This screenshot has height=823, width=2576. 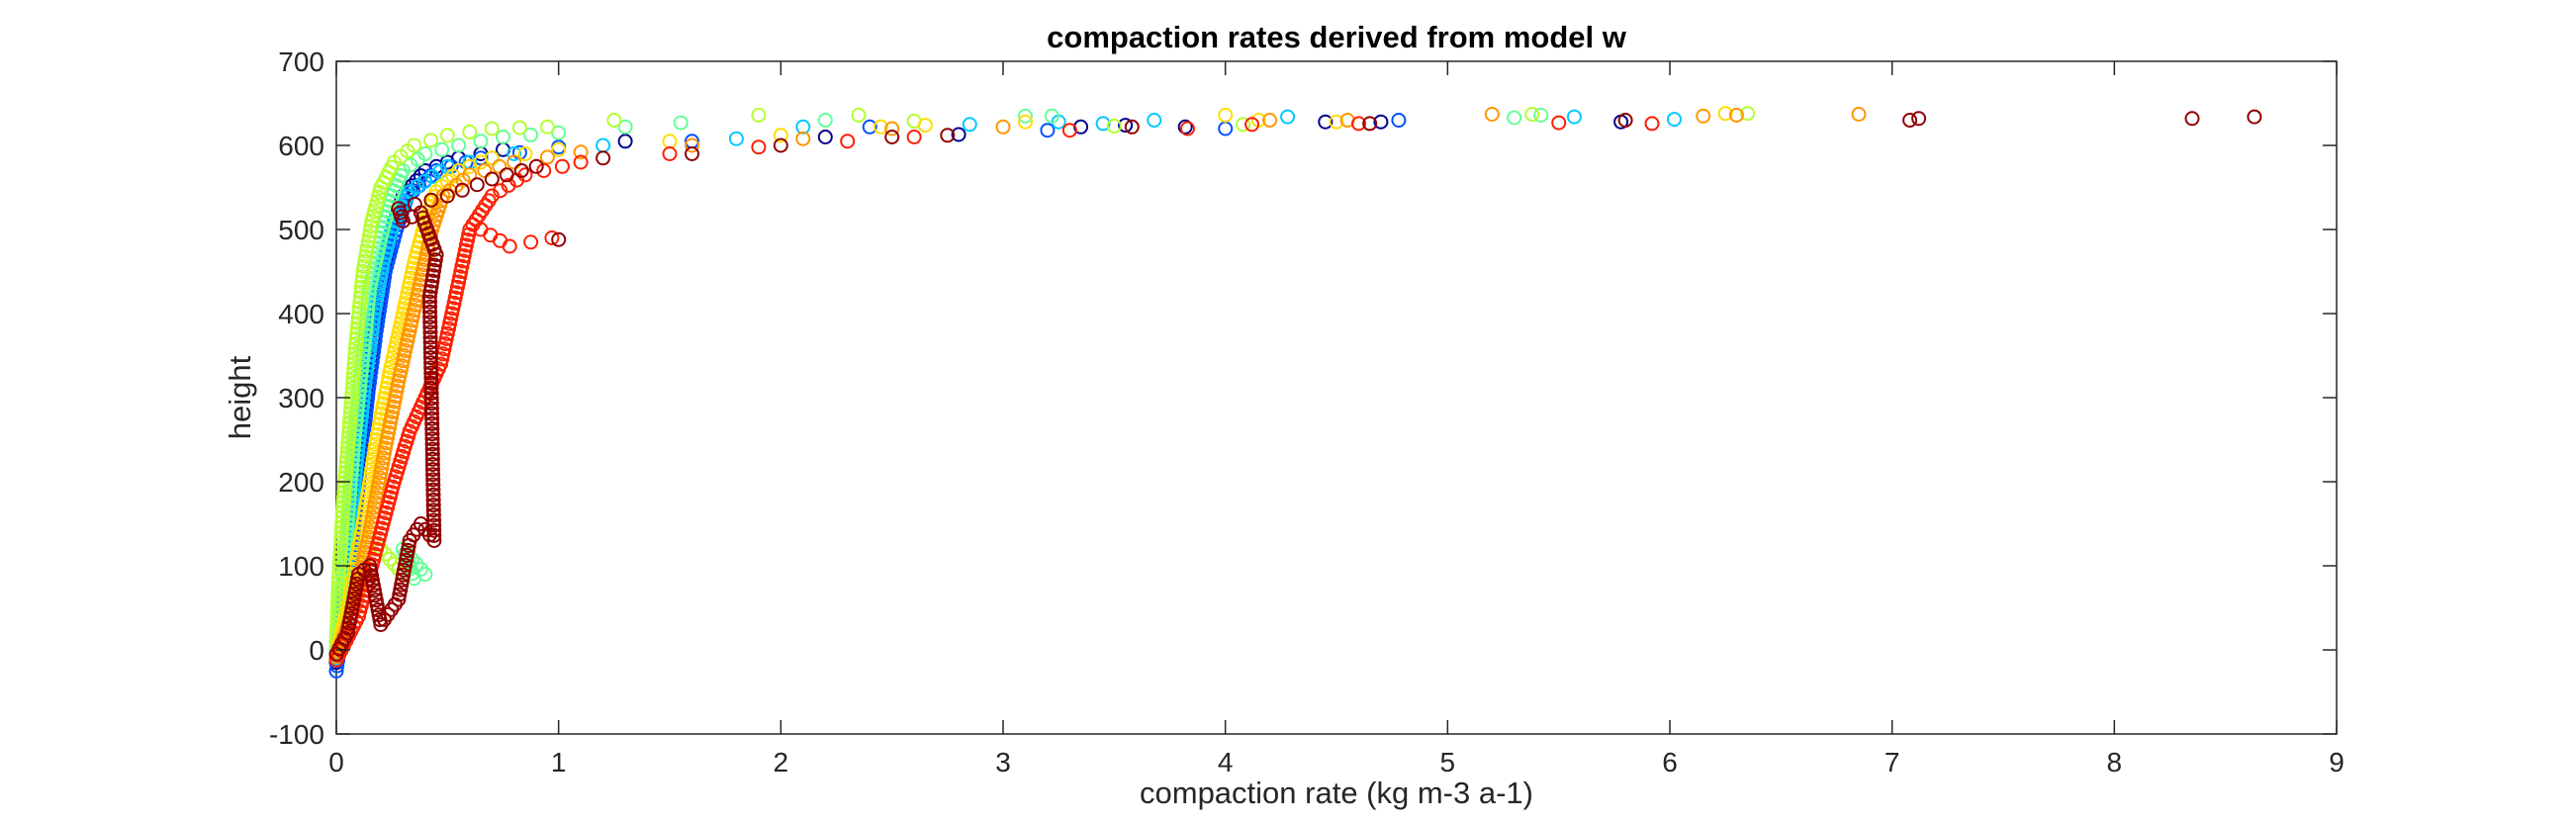 What do you see at coordinates (1226, 762) in the screenshot?
I see `x-tick-label: 4` at bounding box center [1226, 762].